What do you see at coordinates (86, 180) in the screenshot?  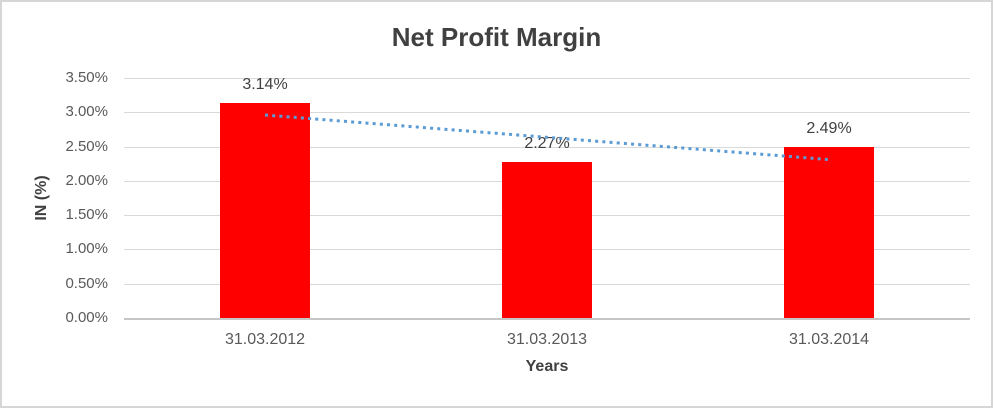 I see `y-tick-label: 2.00%` at bounding box center [86, 180].